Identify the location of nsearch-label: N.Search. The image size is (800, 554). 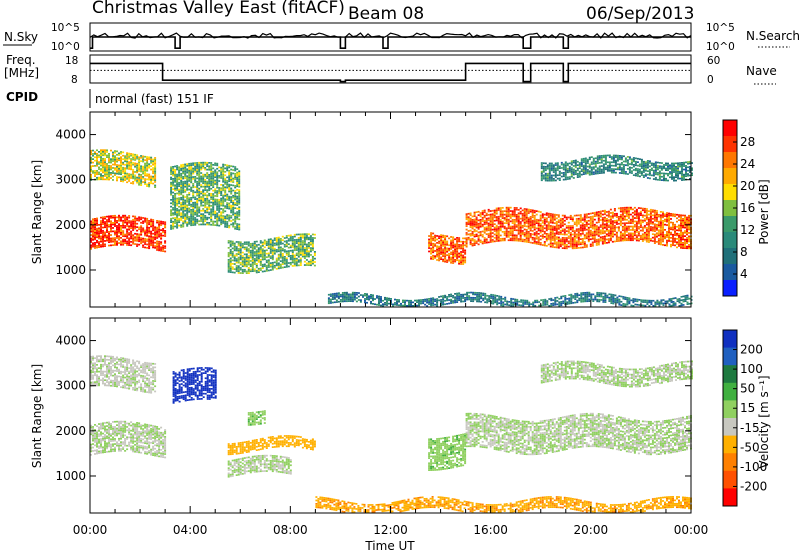
(773, 36).